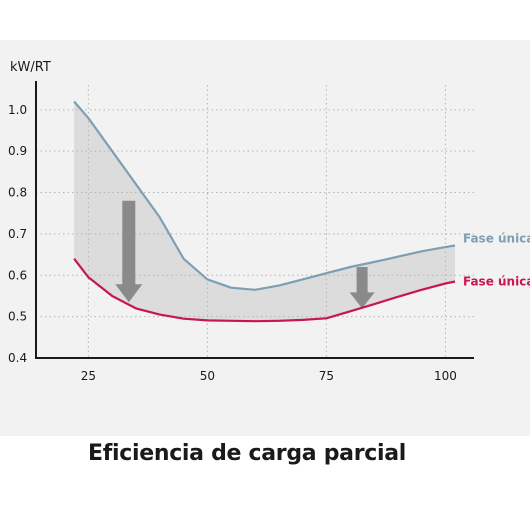 The height and width of the screenshot is (506, 530). What do you see at coordinates (17, 110) in the screenshot?
I see `y-tick-label: 1.0` at bounding box center [17, 110].